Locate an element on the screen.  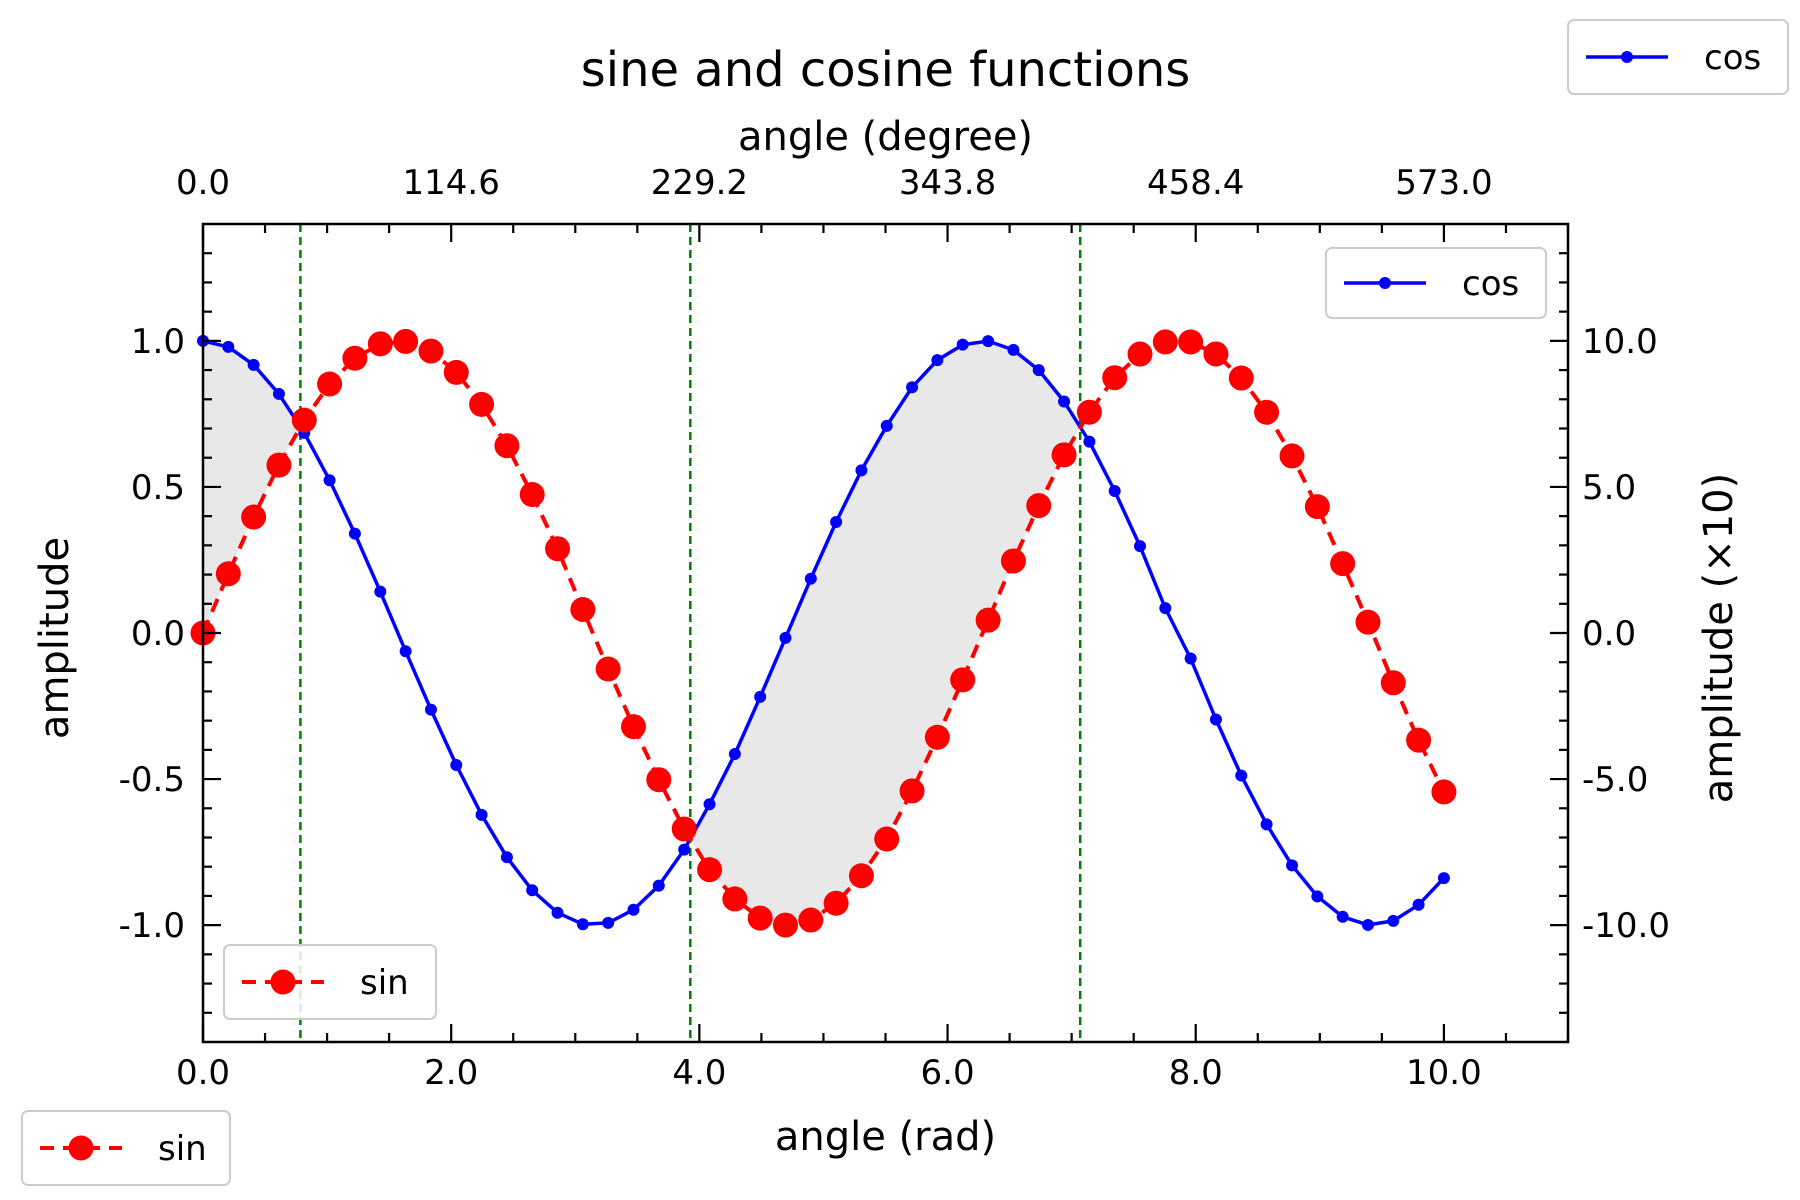
legend-cos-1: cos is located at coordinates (1436, 283).